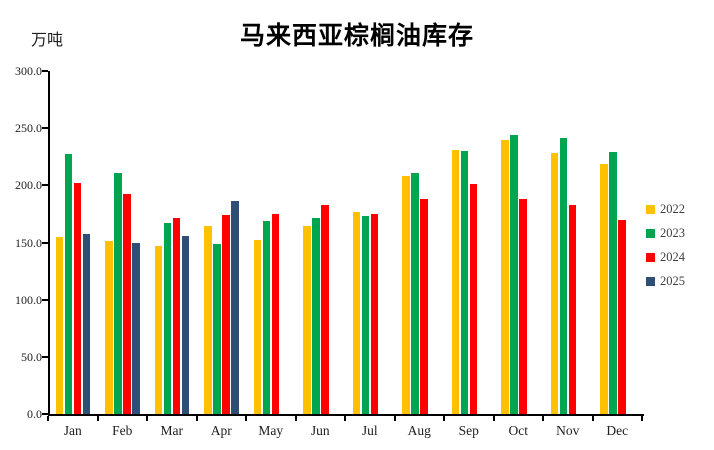  Describe the element at coordinates (271, 430) in the screenshot. I see `x-tick-label-may: May` at that location.